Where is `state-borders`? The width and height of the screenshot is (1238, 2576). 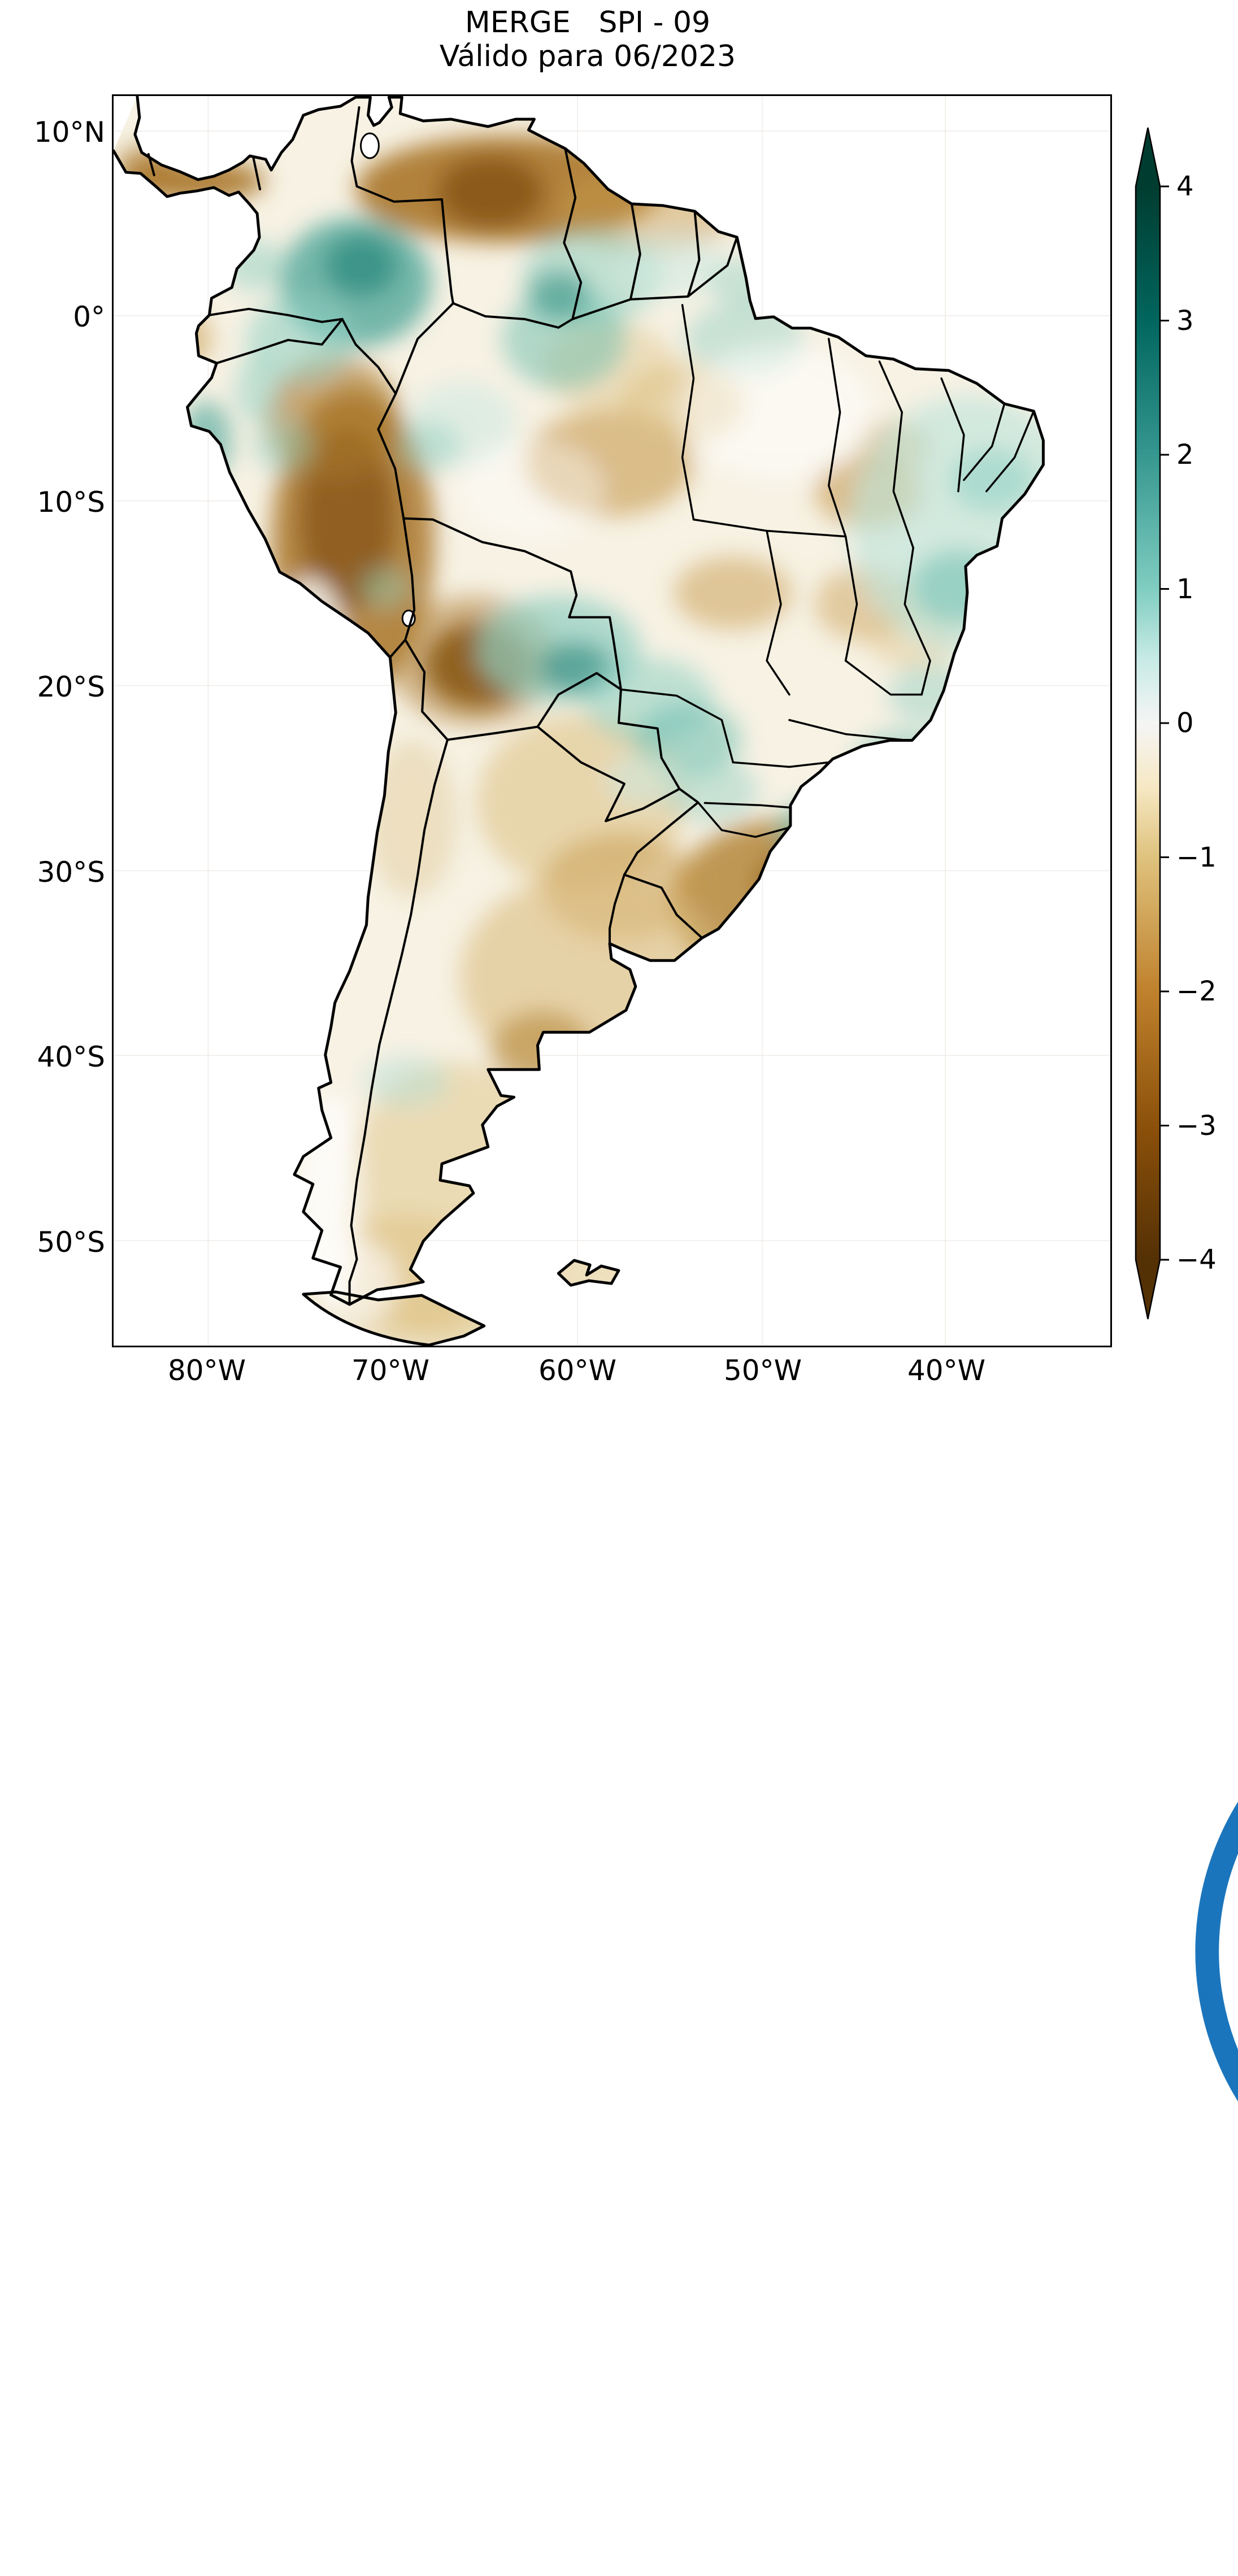 state-borders is located at coordinates (828, 571).